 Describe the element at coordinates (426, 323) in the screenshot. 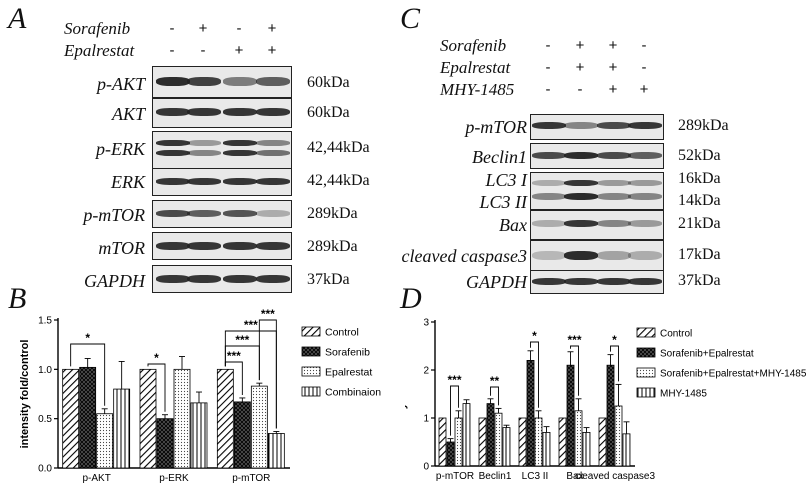

I see `y-tick-label: 3` at that location.